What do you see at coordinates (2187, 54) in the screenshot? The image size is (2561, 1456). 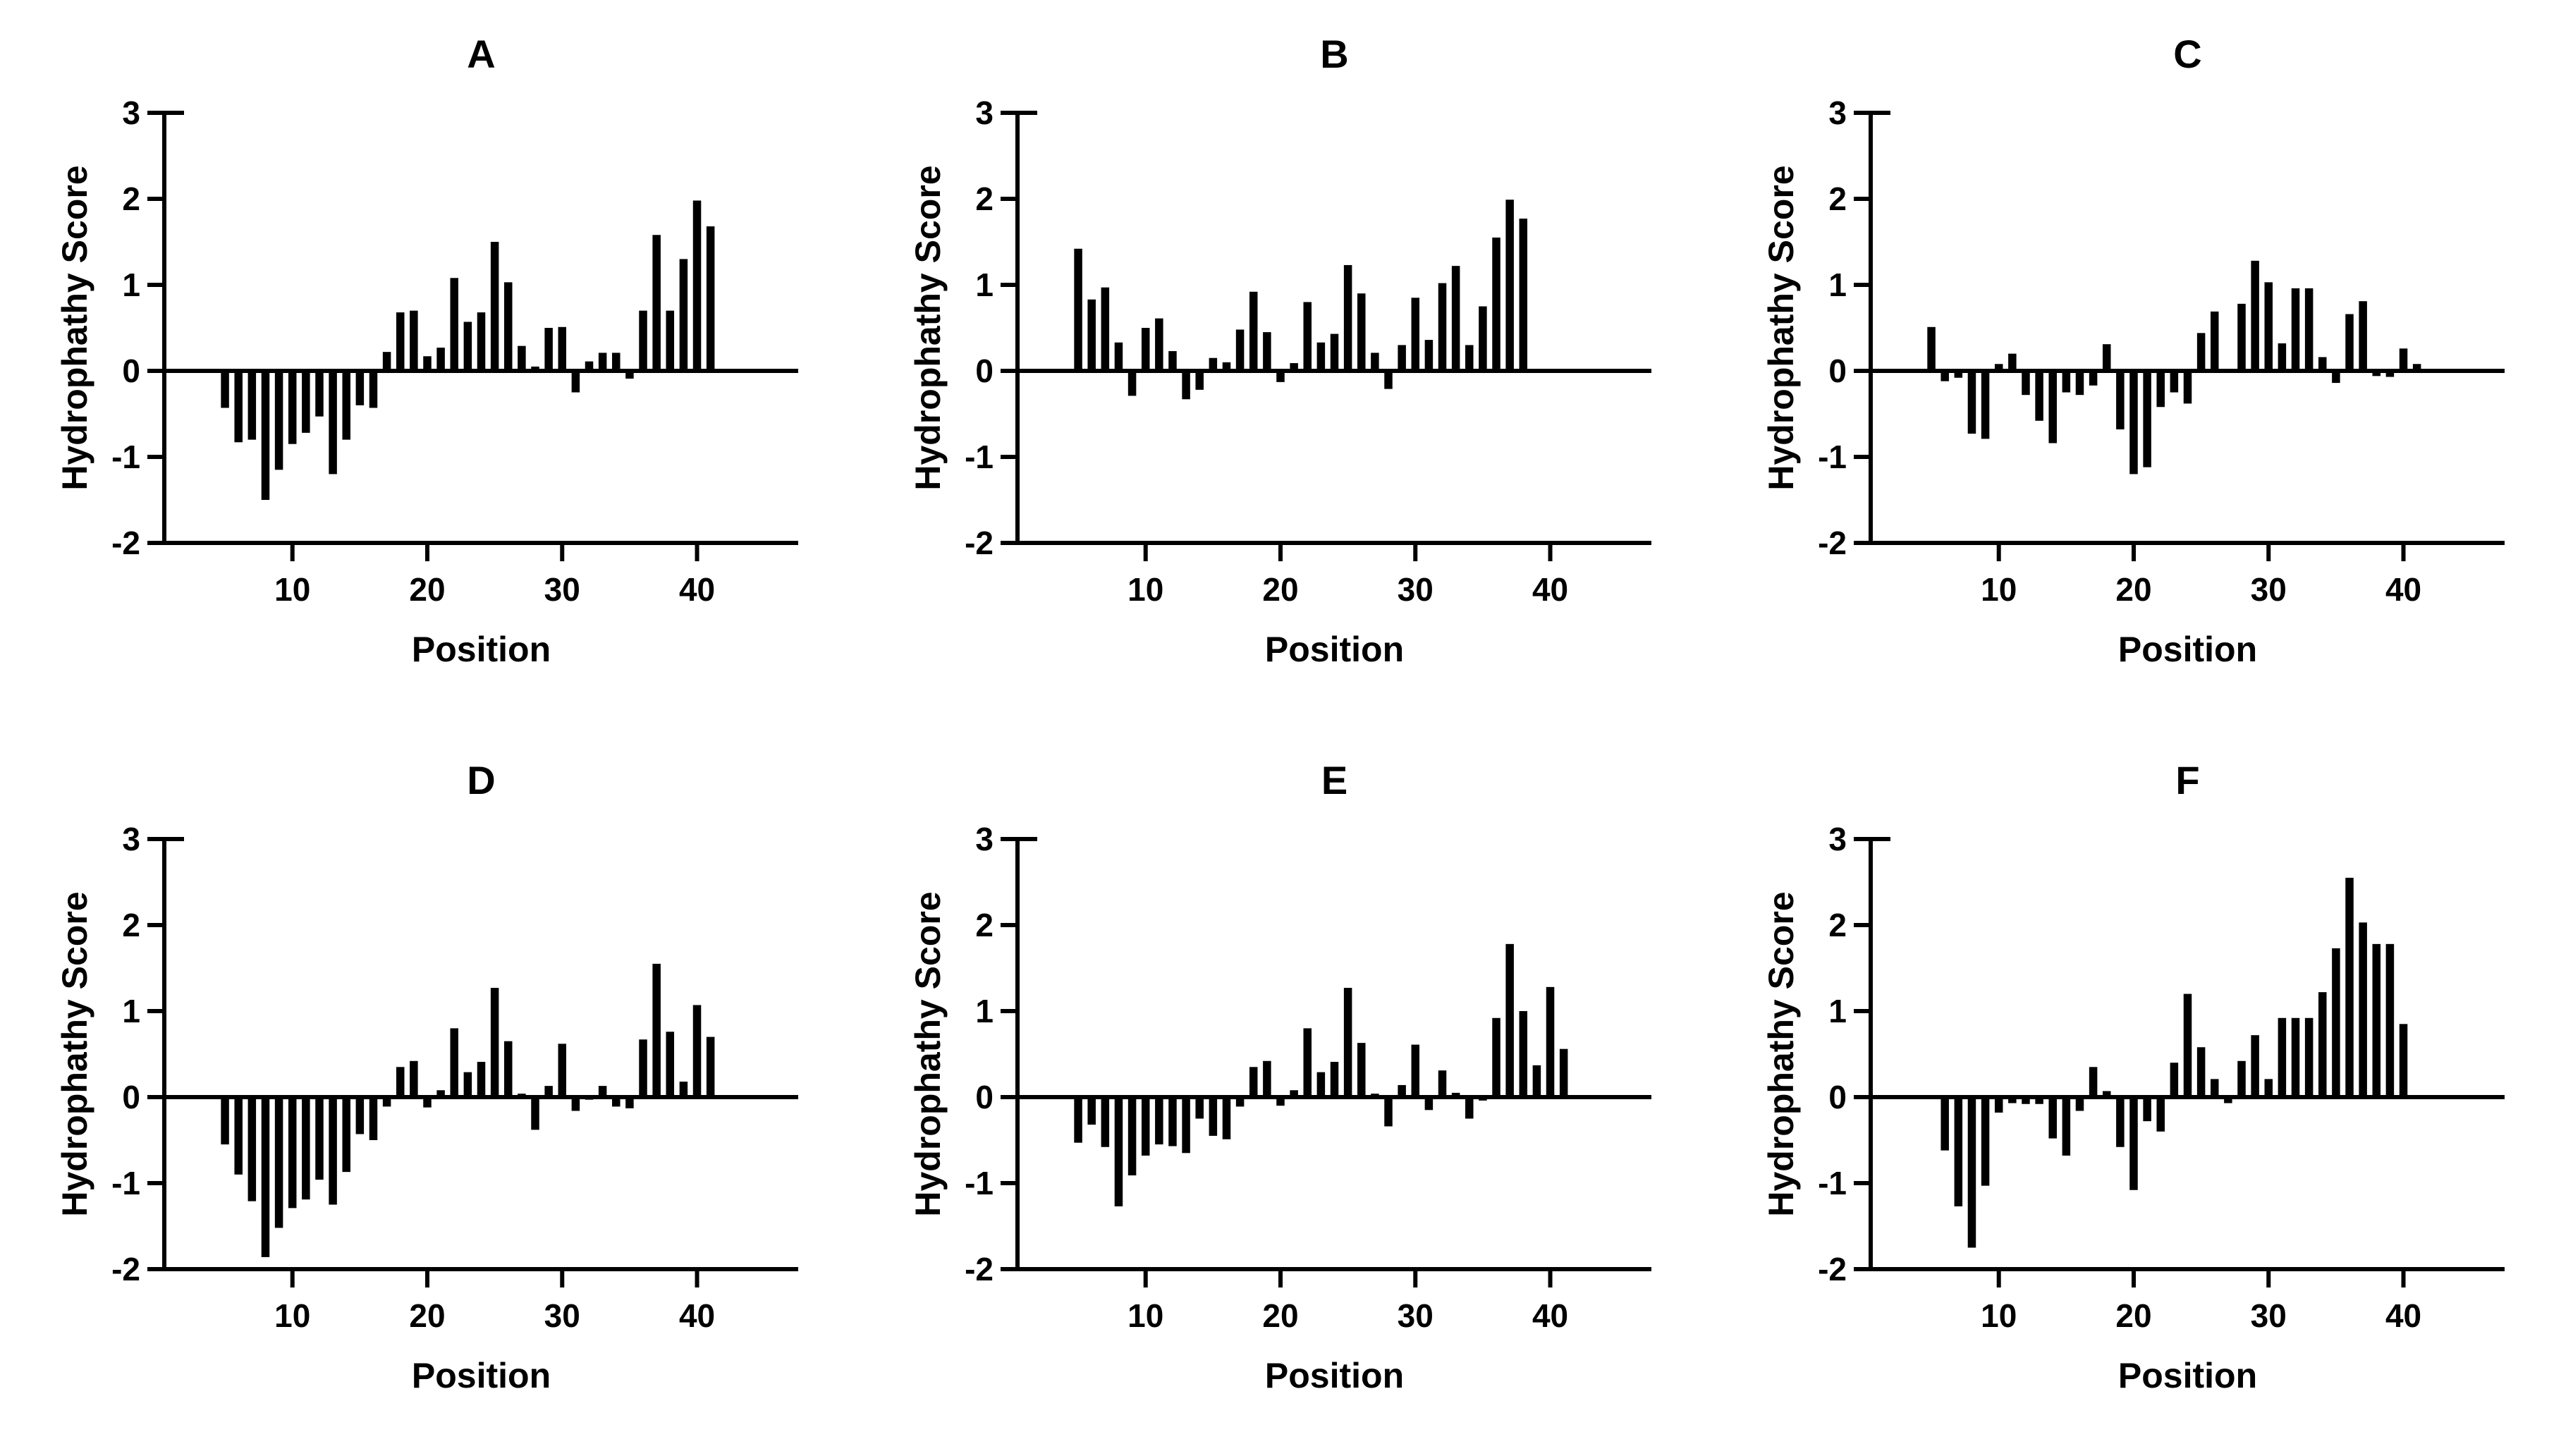 I see `panel-title: C` at bounding box center [2187, 54].